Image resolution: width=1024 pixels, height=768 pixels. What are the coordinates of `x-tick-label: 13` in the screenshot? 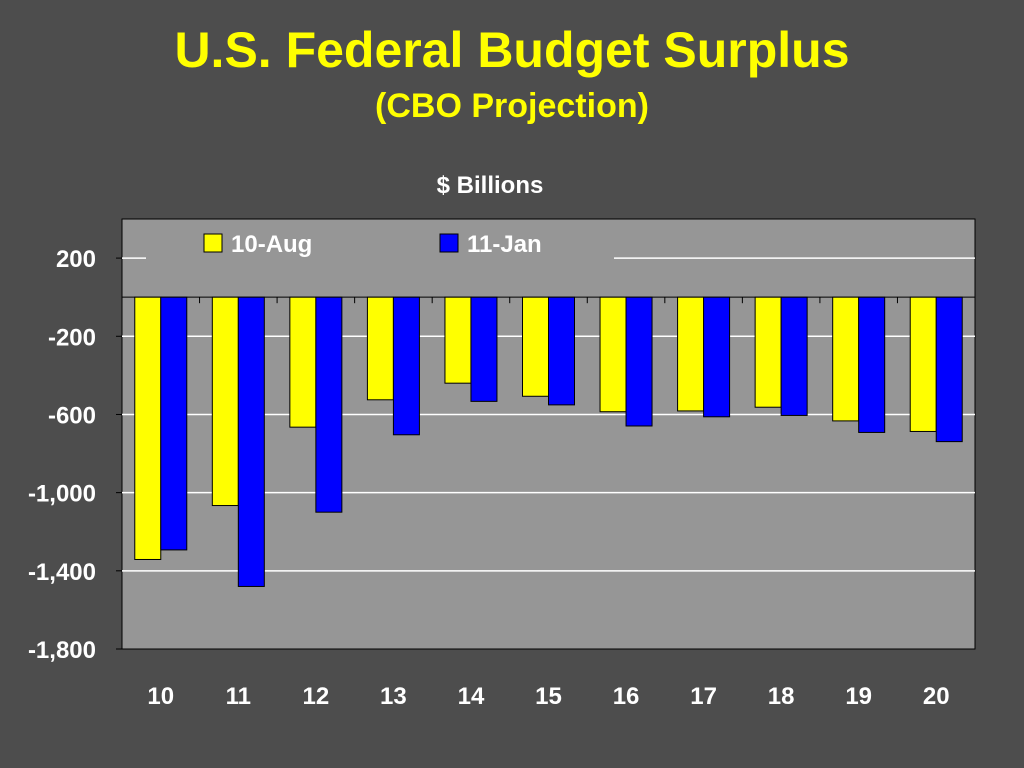 It's located at (393, 696).